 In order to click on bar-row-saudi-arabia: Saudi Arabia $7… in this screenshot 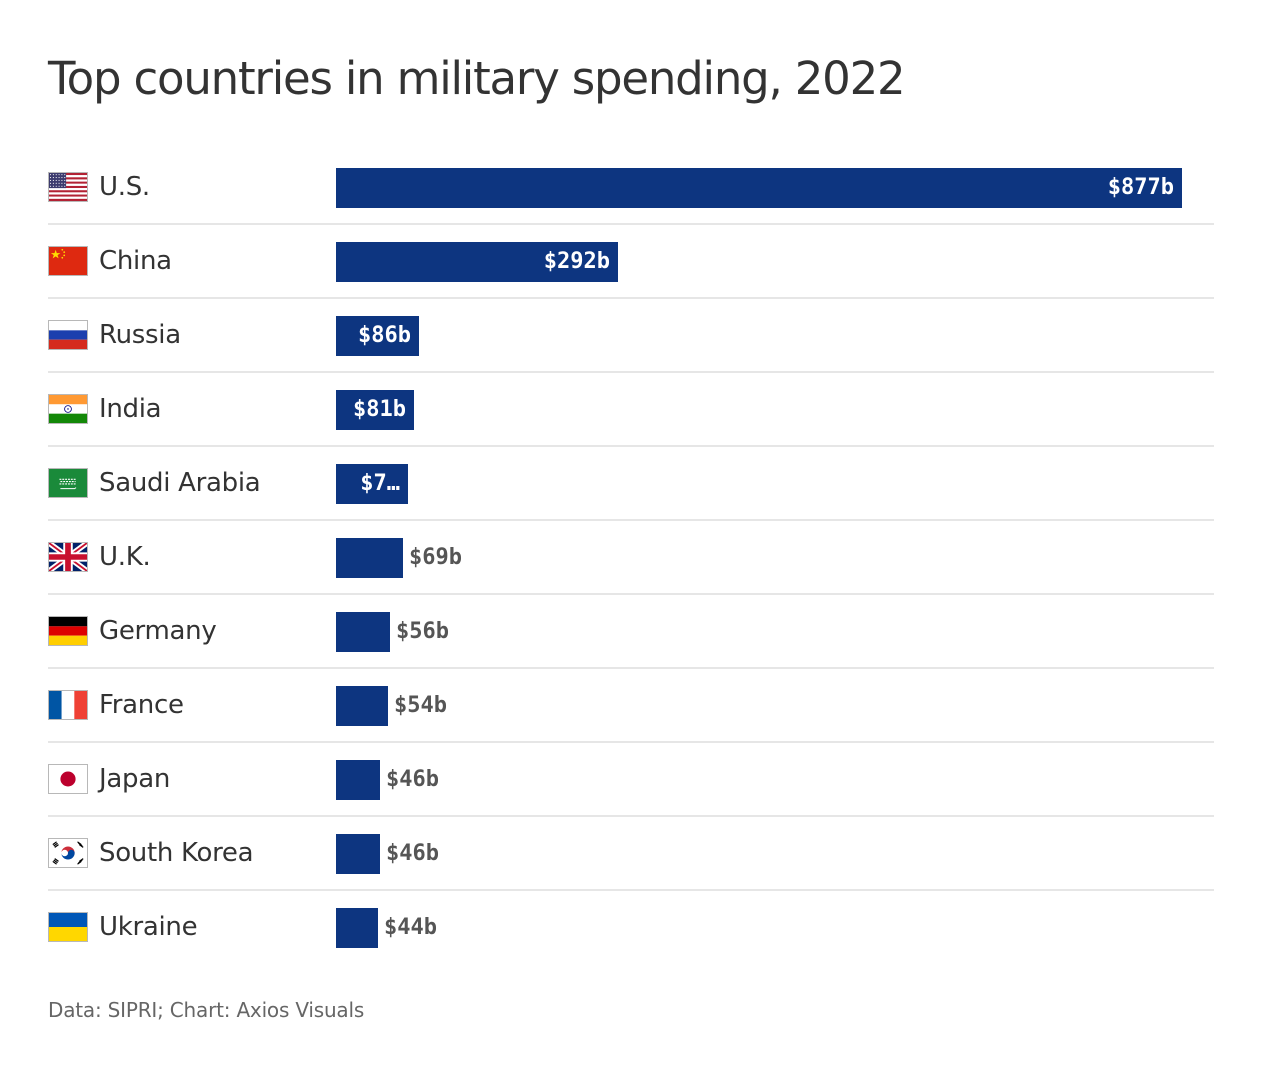, I will do `click(631, 484)`.